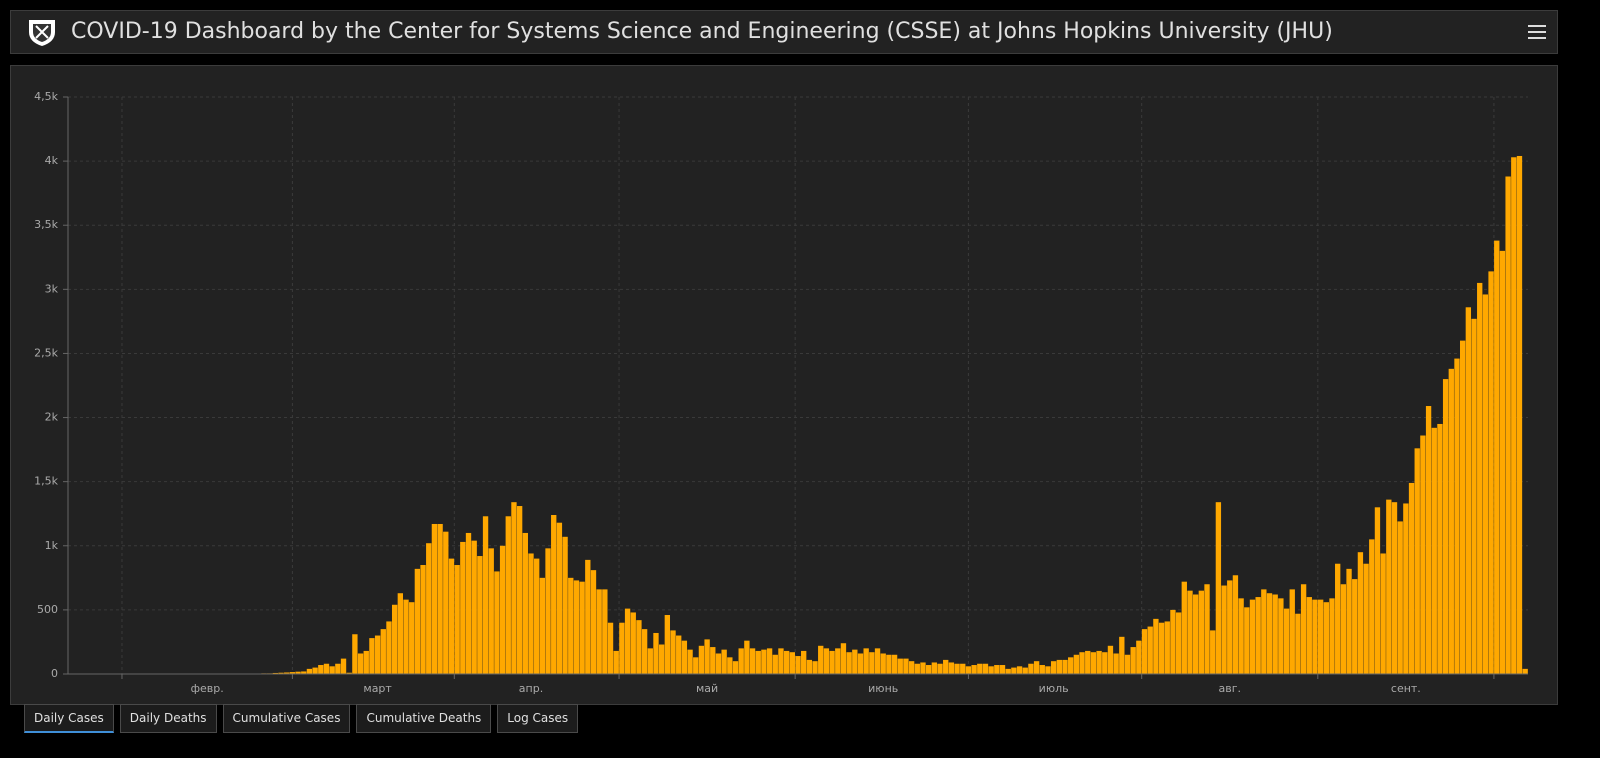  What do you see at coordinates (52, 160) in the screenshot?
I see `y-tick-label: 4k` at bounding box center [52, 160].